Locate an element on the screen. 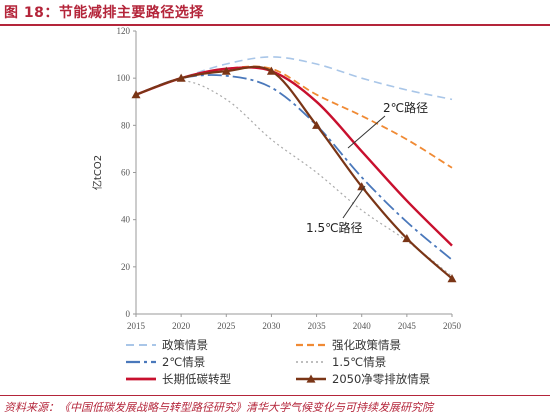 The width and height of the screenshot is (550, 418). y-tick-label: 60 is located at coordinates (126, 173).